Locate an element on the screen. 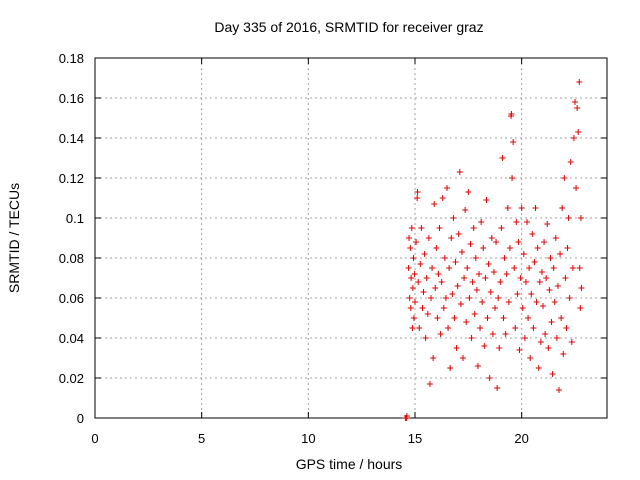 Image resolution: width=640 pixels, height=480 pixels. y-tick-label: 0.12 is located at coordinates (71, 178).